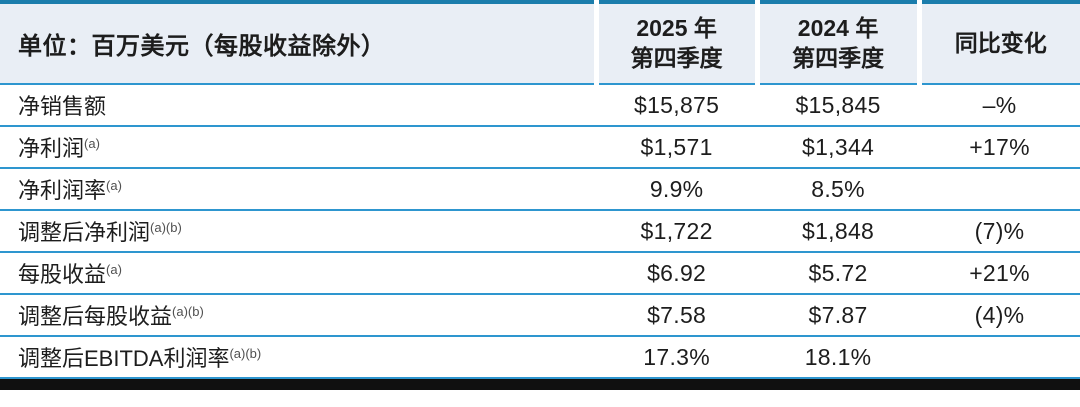 This screenshot has height=407, width=1080. Describe the element at coordinates (62, 274) in the screenshot. I see `row-label-text: 每股收益` at that location.